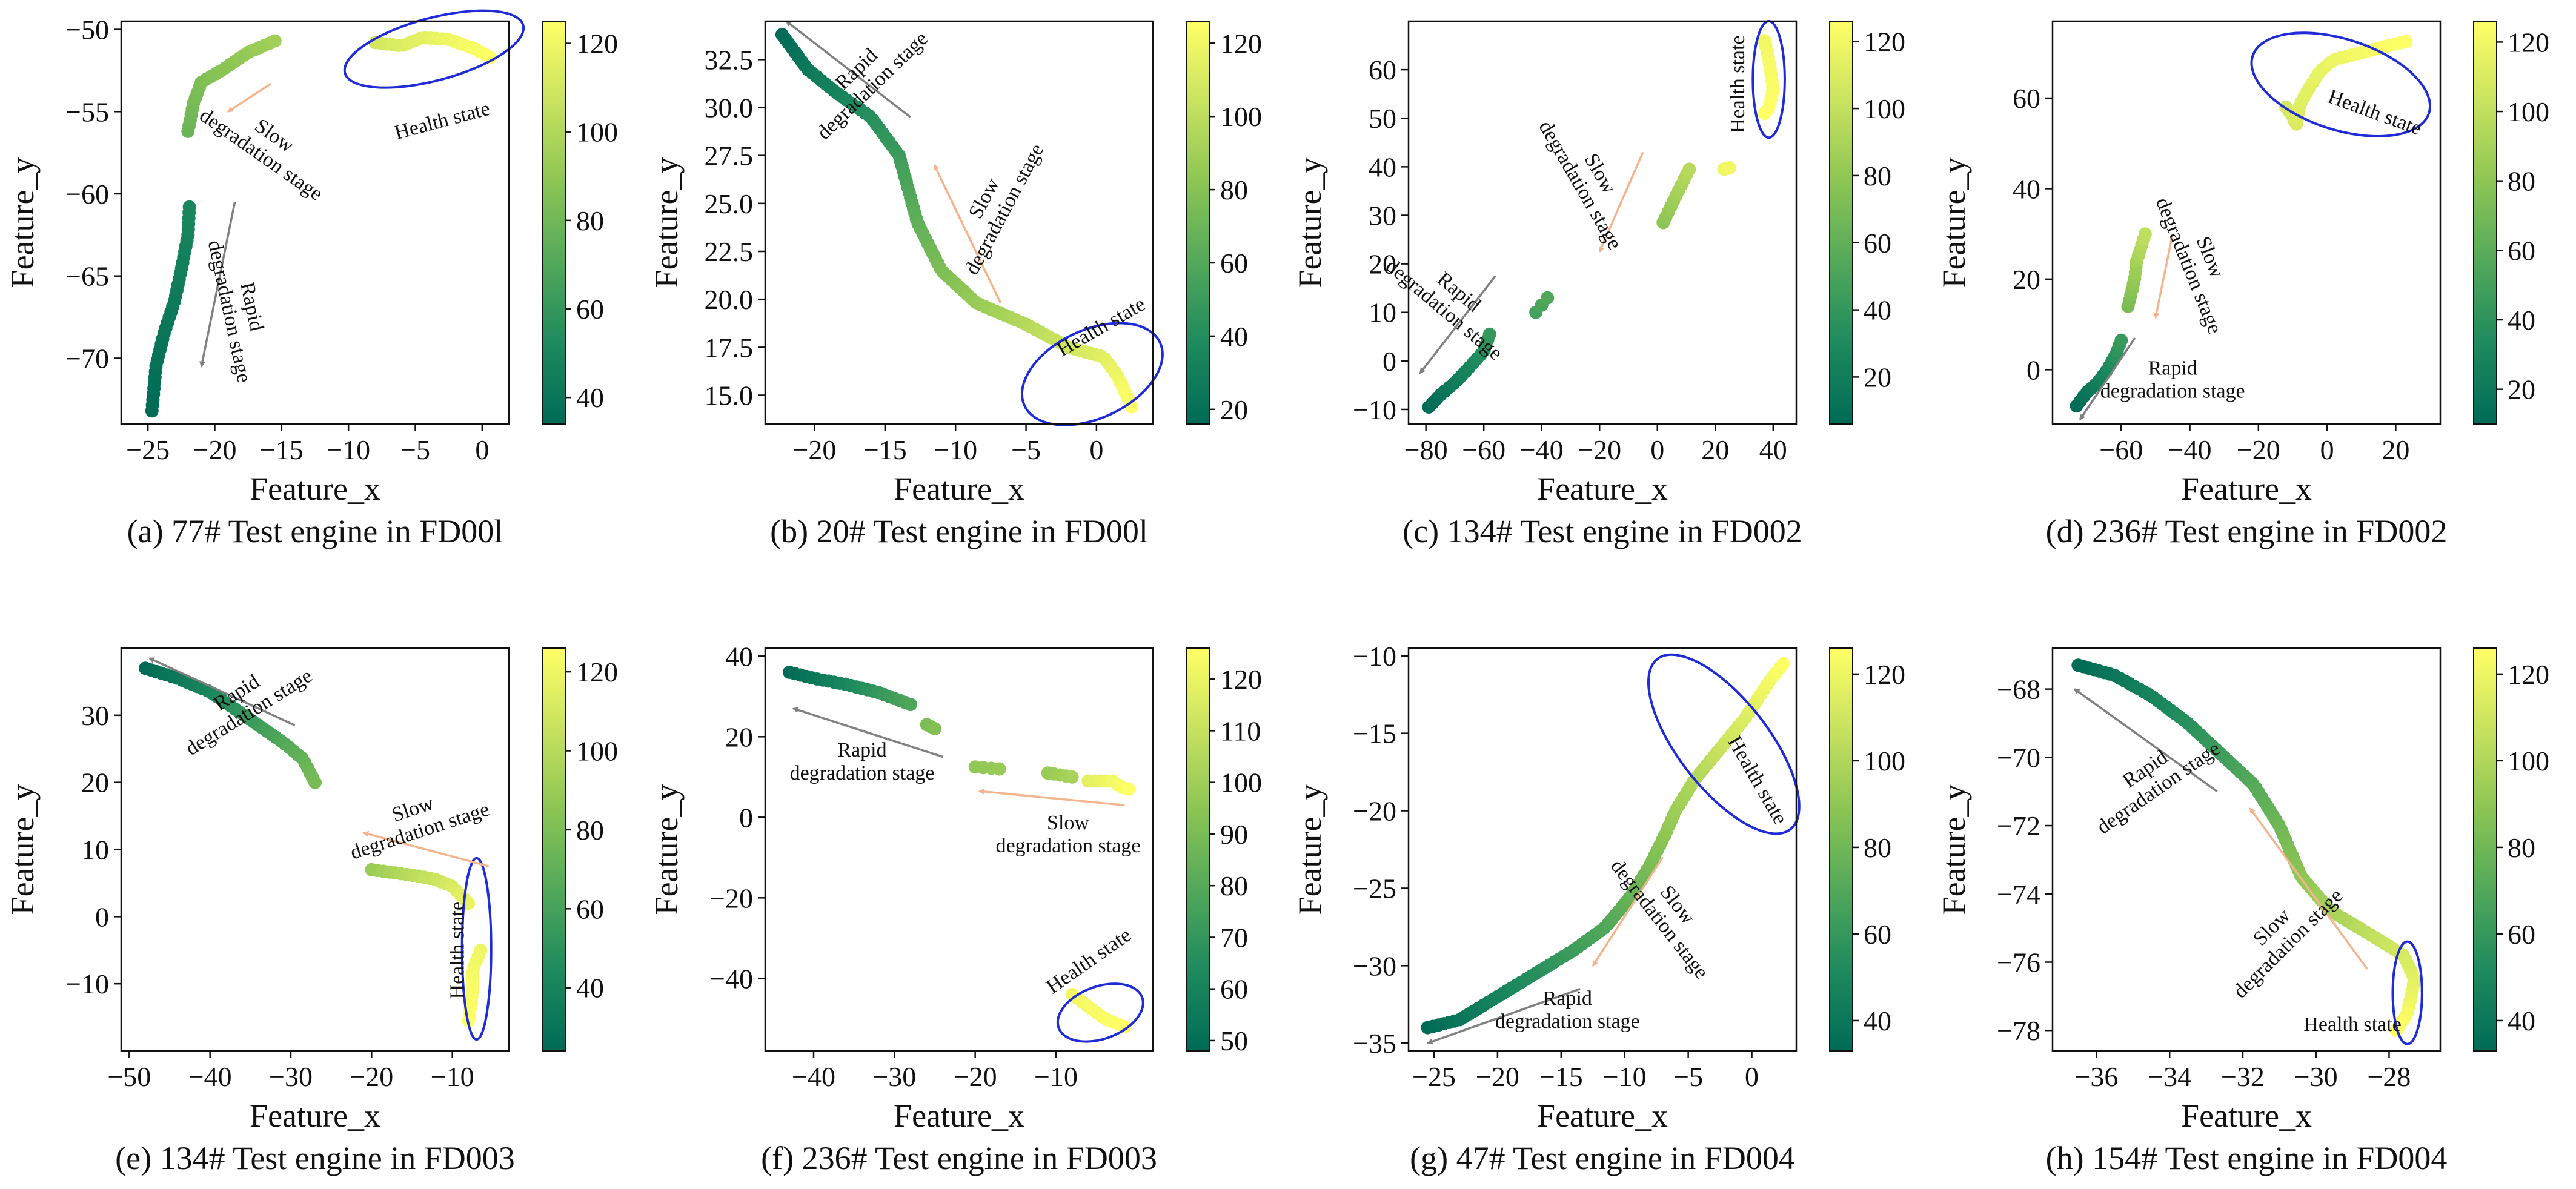 The width and height of the screenshot is (2576, 1189). Describe the element at coordinates (2019, 690) in the screenshot. I see `y-tick-label: −68` at that location.